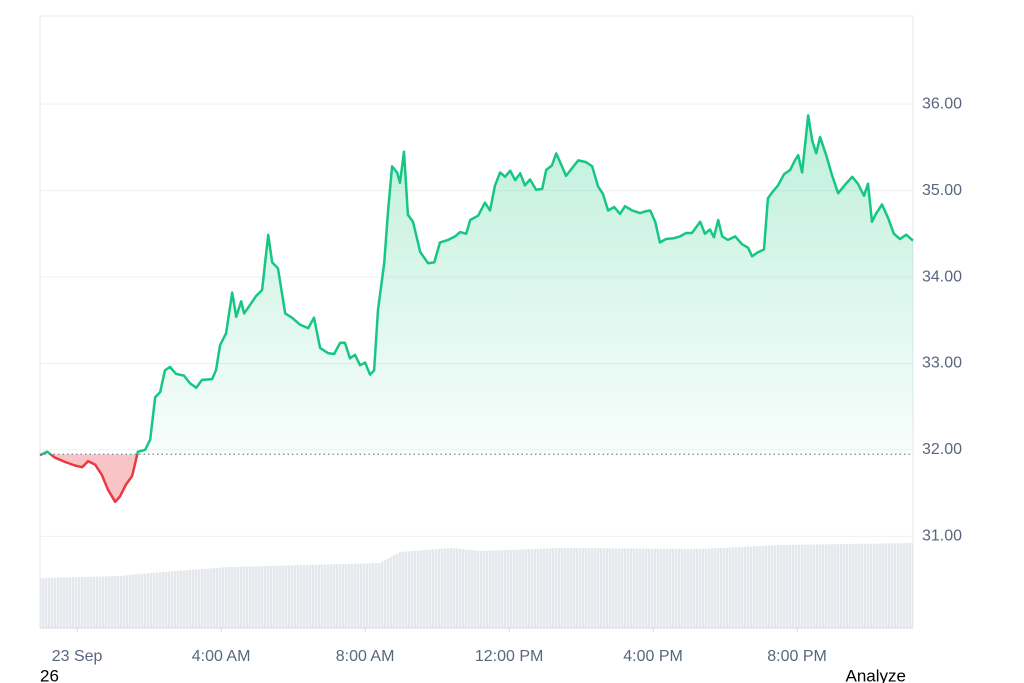 This screenshot has height=683, width=1024. What do you see at coordinates (365, 656) in the screenshot?
I see `x-tick-label: 8:00 AM` at bounding box center [365, 656].